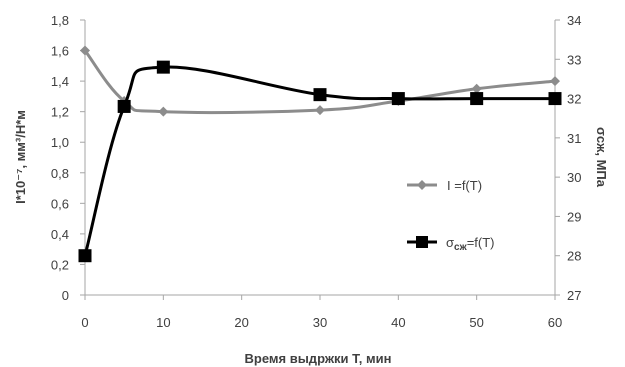  Describe the element at coordinates (451, 215) in the screenshot. I see `legend: I =f(T) σсж=f(T)` at that location.